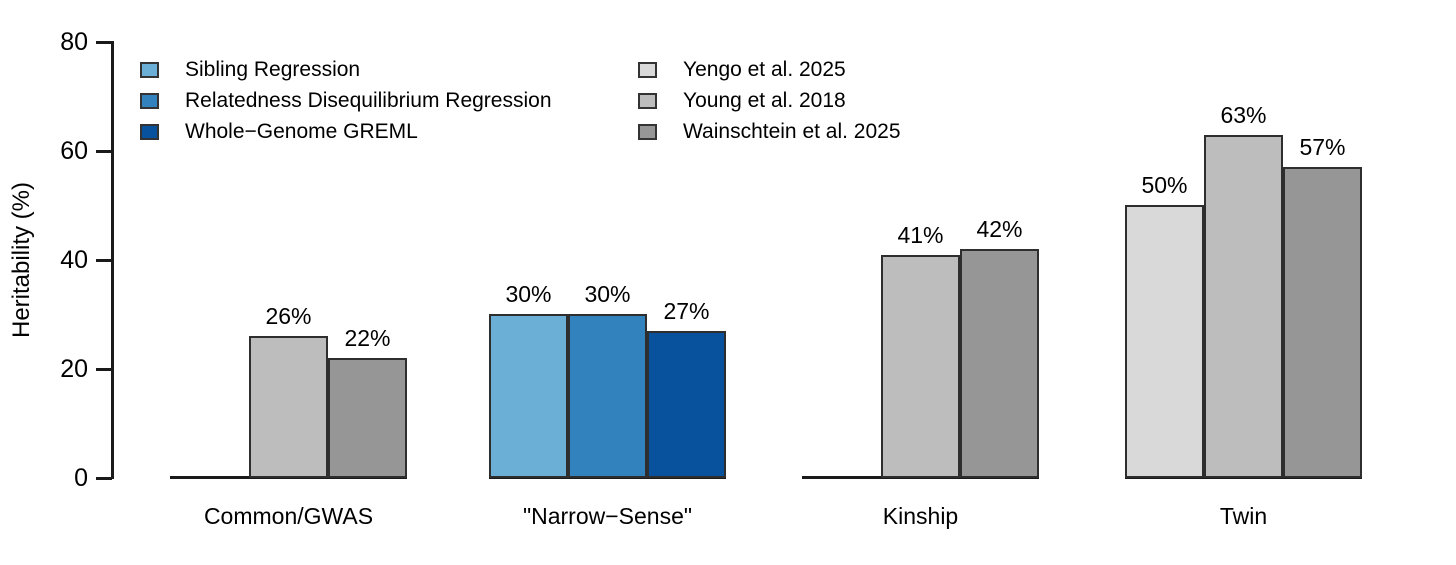 The width and height of the screenshot is (1456, 565). Describe the element at coordinates (81, 478) in the screenshot. I see `y-axis-tick-label: 0` at that location.